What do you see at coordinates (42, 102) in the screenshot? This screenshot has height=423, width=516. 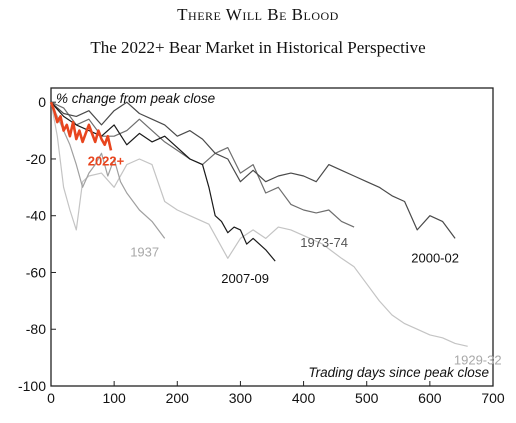 I see `y-tick-label: 0` at bounding box center [42, 102].